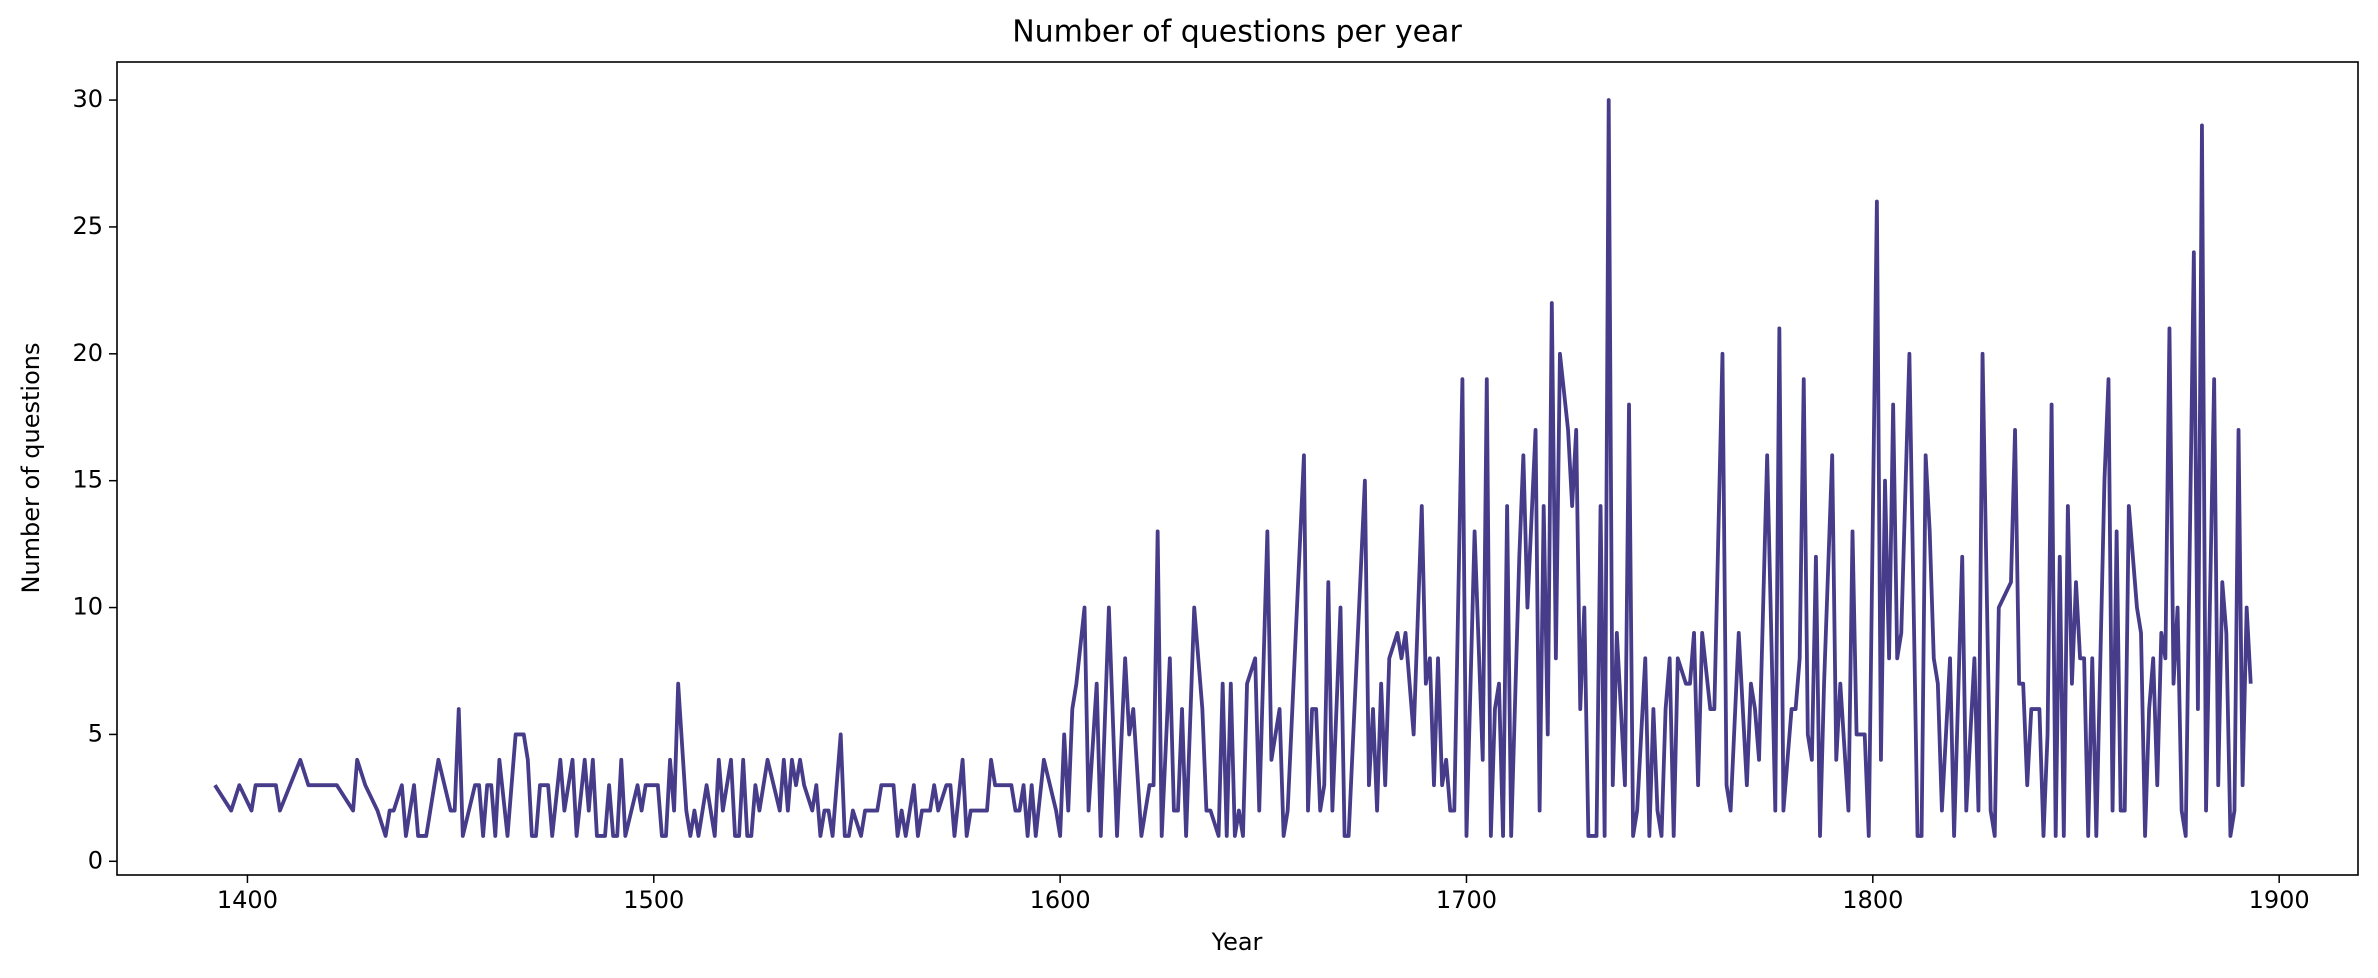 Image resolution: width=2378 pixels, height=978 pixels. Describe the element at coordinates (95, 733) in the screenshot. I see `y-tick-label: 5` at that location.